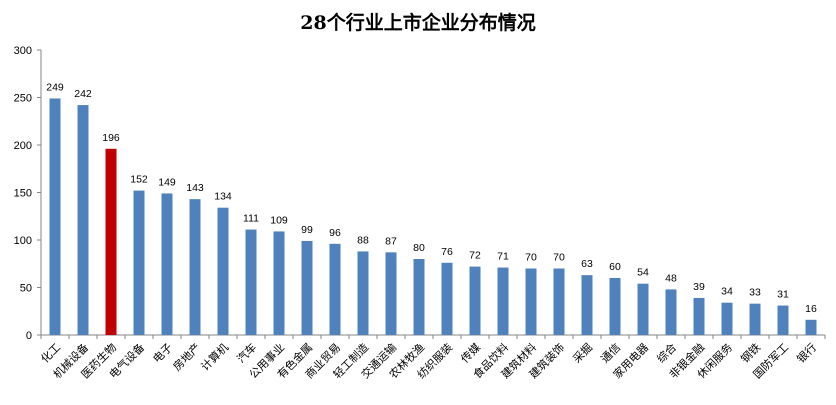  I want to click on data-label: 71, so click(503, 257).